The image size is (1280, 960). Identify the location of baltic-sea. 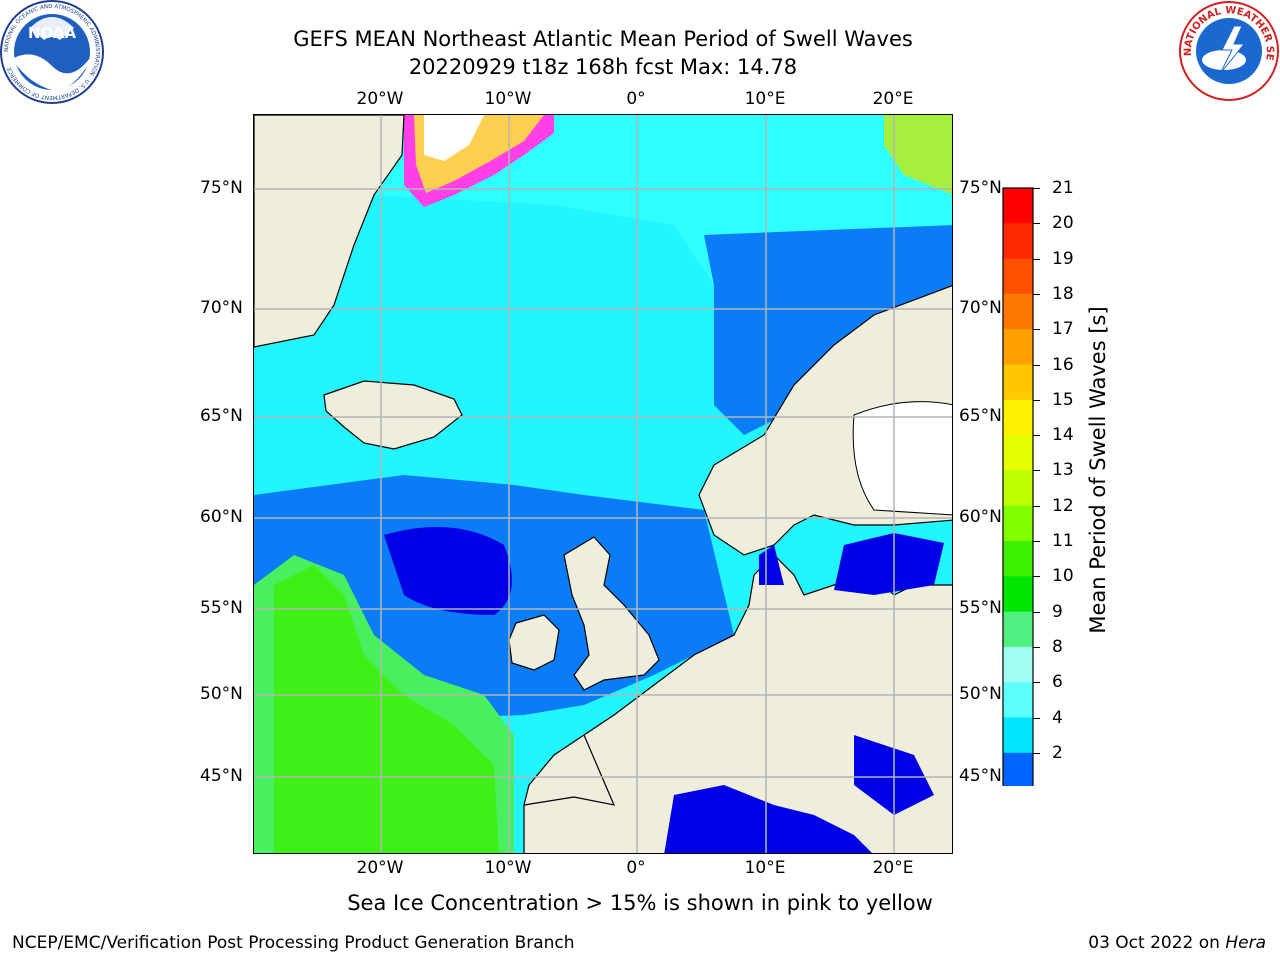
(889, 564).